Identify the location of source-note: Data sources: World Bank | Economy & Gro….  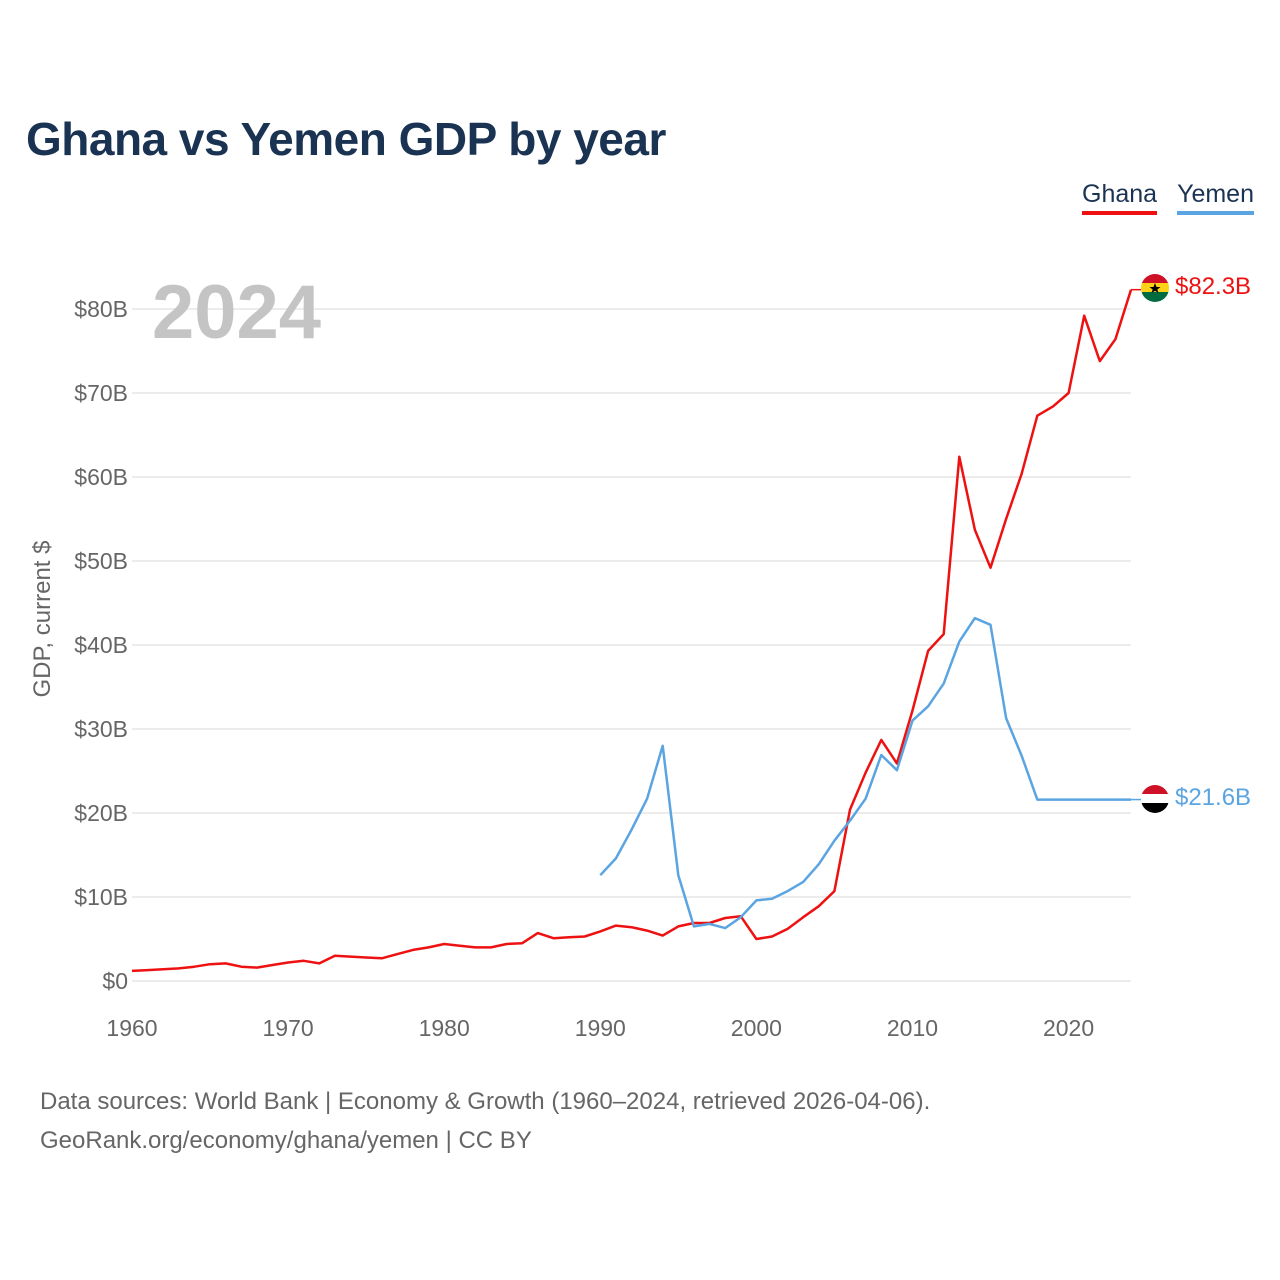
(485, 1121).